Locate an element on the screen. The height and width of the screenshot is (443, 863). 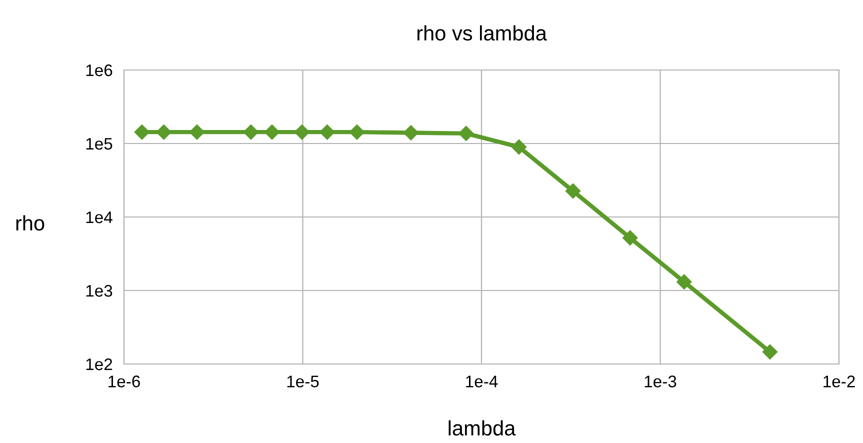
y-tick-label: 1e3 is located at coordinates (99, 290).